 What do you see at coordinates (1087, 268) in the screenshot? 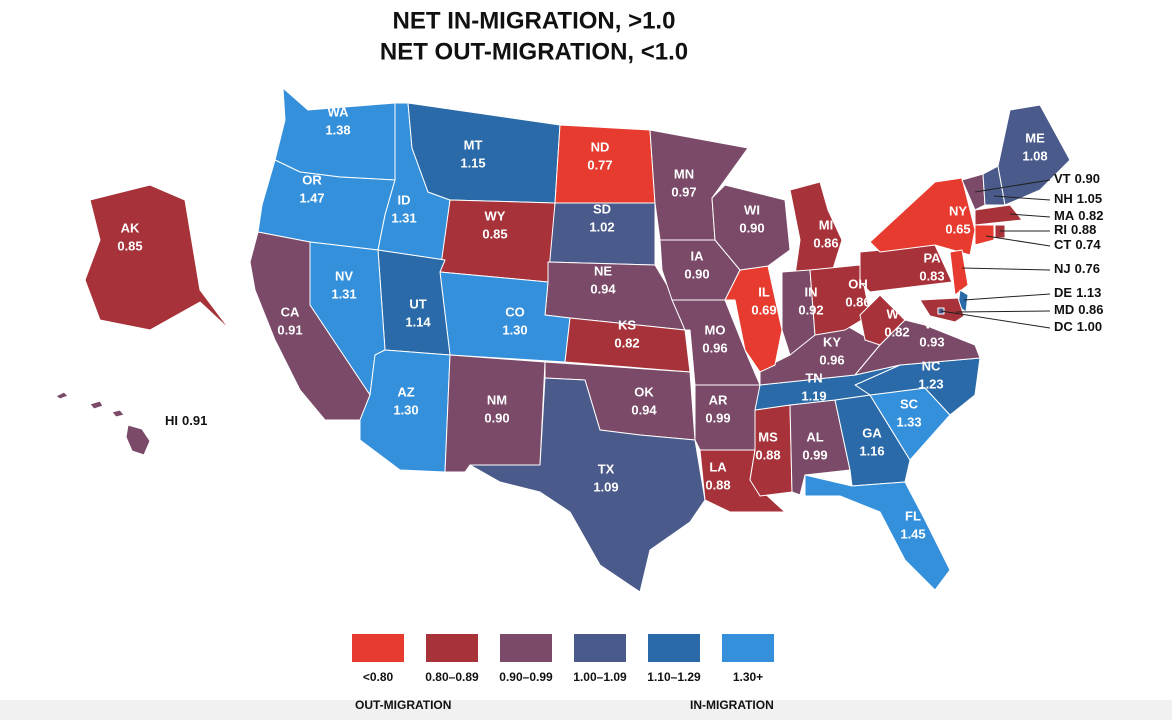
I see `state-value: 0.76` at bounding box center [1087, 268].